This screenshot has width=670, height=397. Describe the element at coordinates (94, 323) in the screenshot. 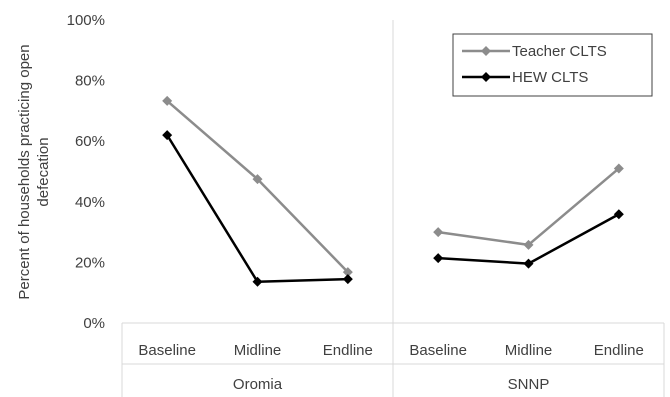

I see `y-tick-label: 0%` at that location.